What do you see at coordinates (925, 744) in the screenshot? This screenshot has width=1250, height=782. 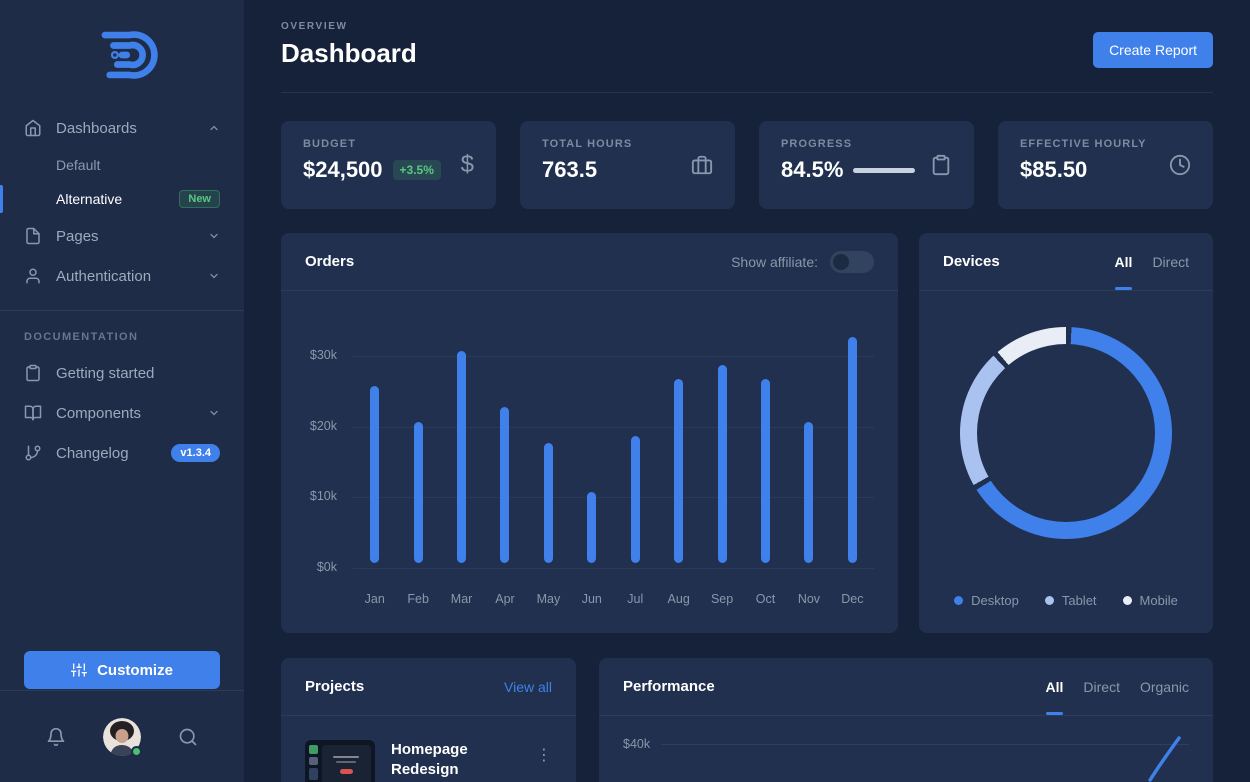 I see `performance-gridline` at bounding box center [925, 744].